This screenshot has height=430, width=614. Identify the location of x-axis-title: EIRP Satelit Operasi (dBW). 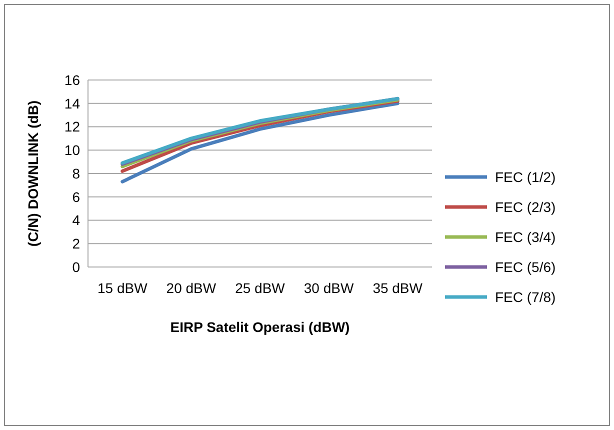
(260, 327).